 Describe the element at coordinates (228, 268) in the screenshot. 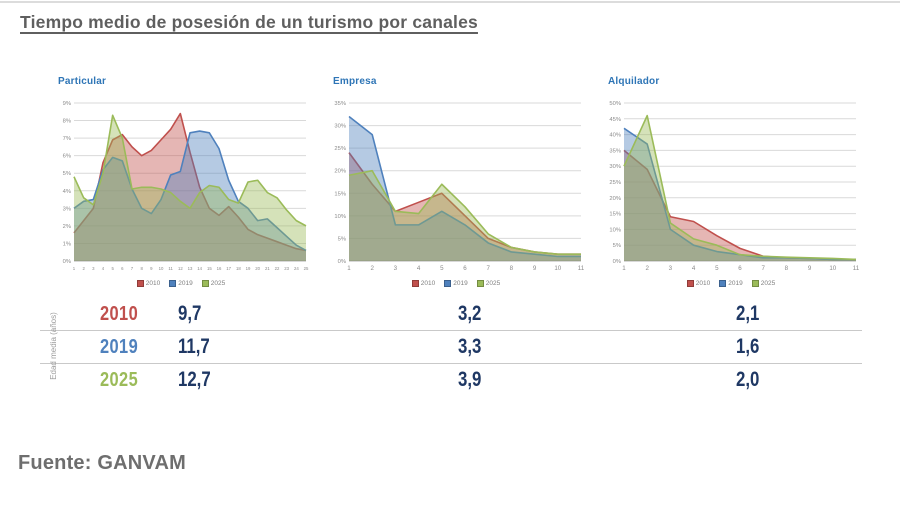

I see `svg-text: 17` at that location.